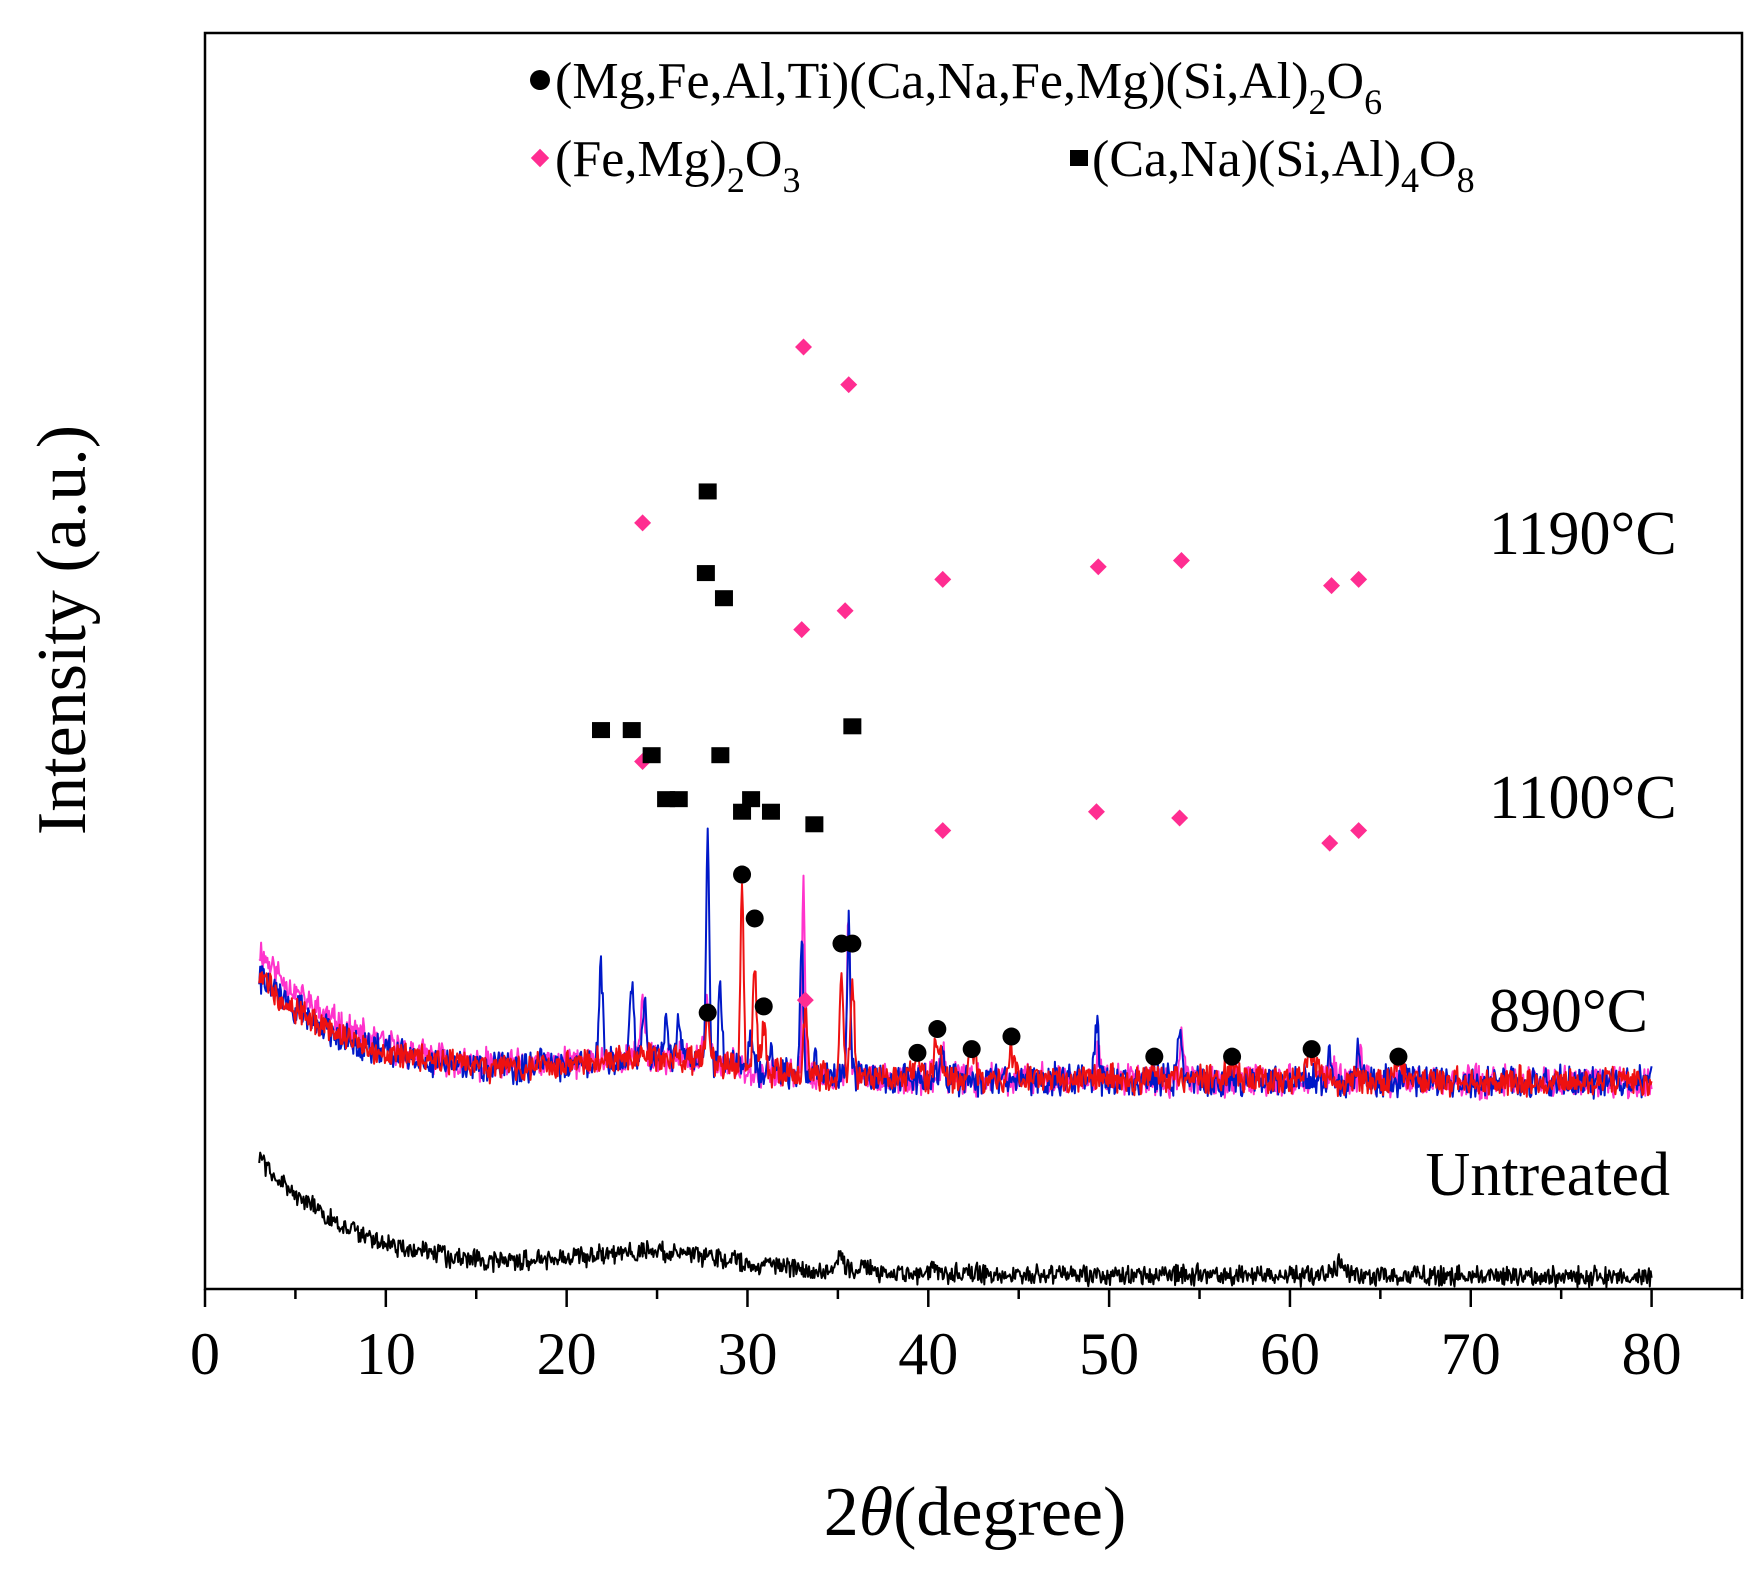 This screenshot has width=1757, height=1577. I want to click on legend-feldspar-sub2: 8, so click(1466, 180).